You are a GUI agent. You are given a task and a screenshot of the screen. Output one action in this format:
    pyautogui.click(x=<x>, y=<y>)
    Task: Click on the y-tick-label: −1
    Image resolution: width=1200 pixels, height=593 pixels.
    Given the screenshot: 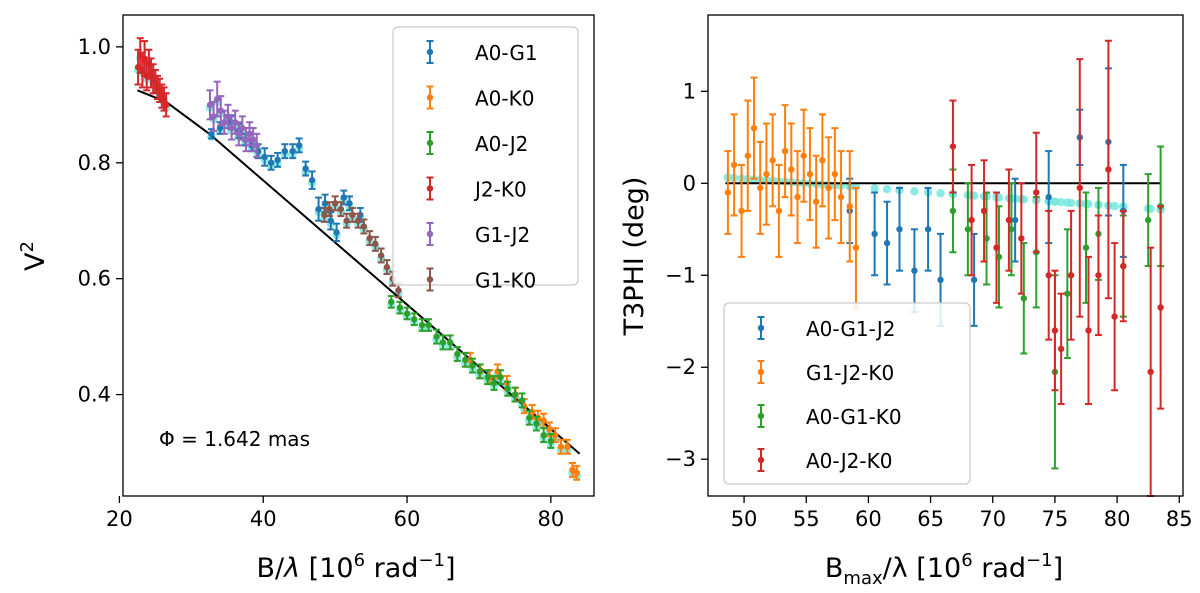 What is the action you would take?
    pyautogui.click(x=680, y=275)
    